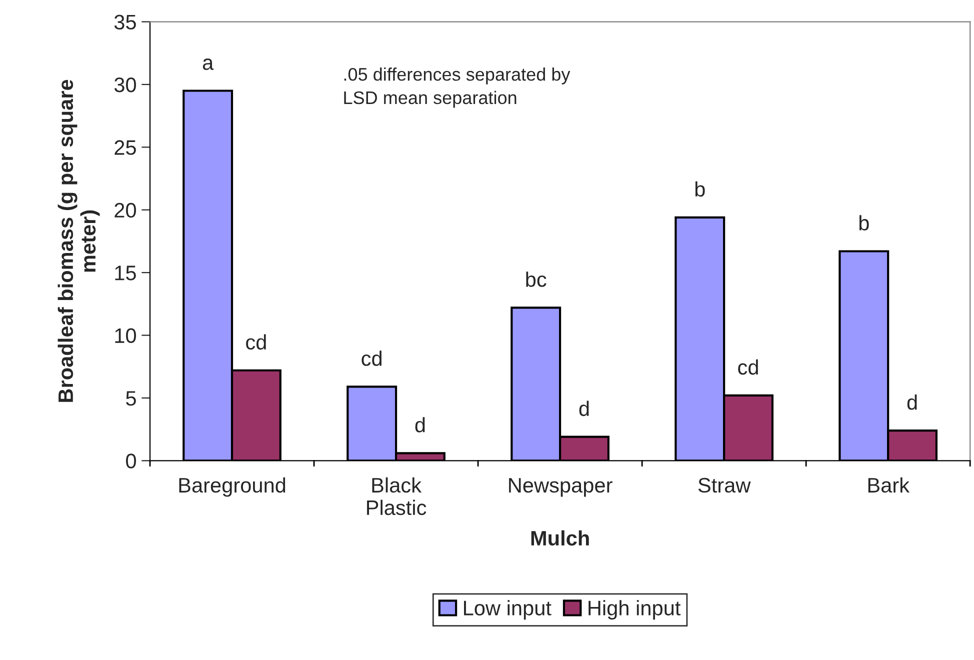 Image resolution: width=974 pixels, height=660 pixels. I want to click on legend-label: High input, so click(634, 610).